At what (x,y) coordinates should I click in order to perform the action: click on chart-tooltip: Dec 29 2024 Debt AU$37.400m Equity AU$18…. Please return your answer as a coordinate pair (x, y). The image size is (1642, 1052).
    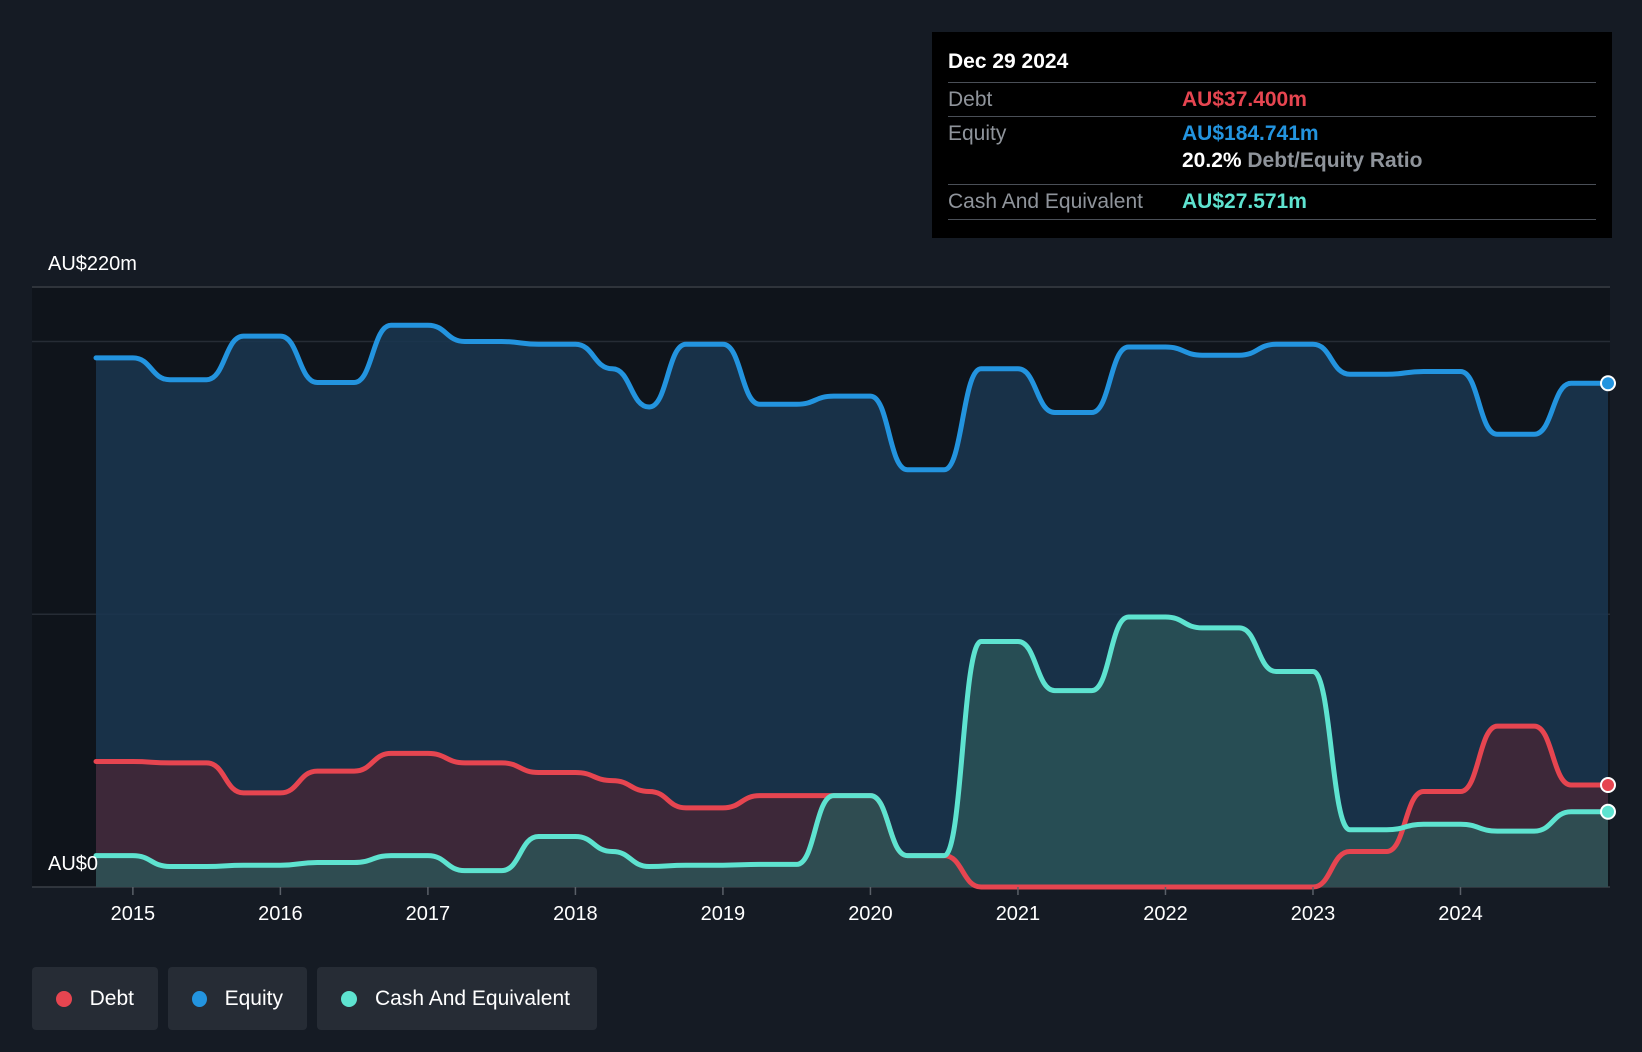
    Looking at the image, I should click on (1272, 135).